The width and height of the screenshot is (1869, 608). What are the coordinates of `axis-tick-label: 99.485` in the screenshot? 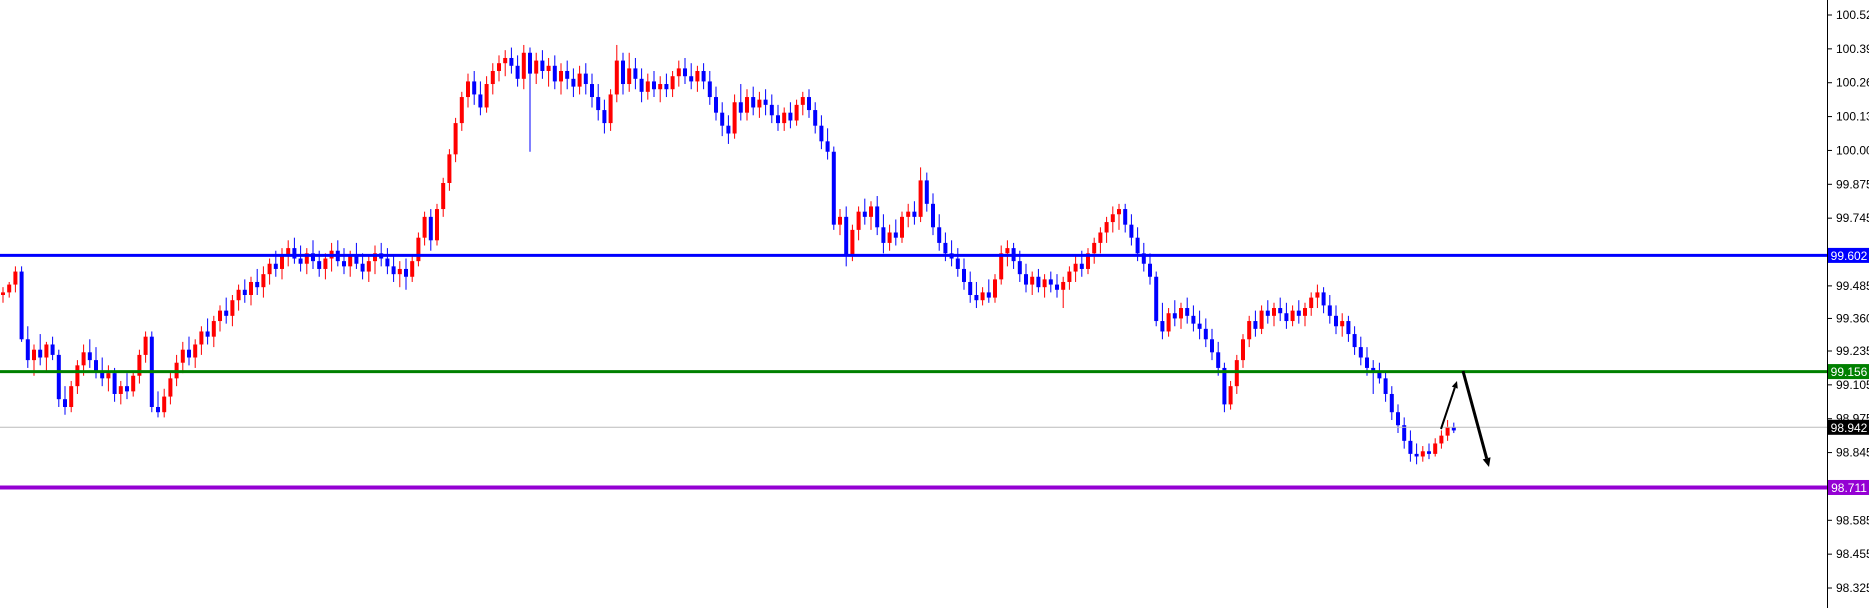 It's located at (1852, 286).